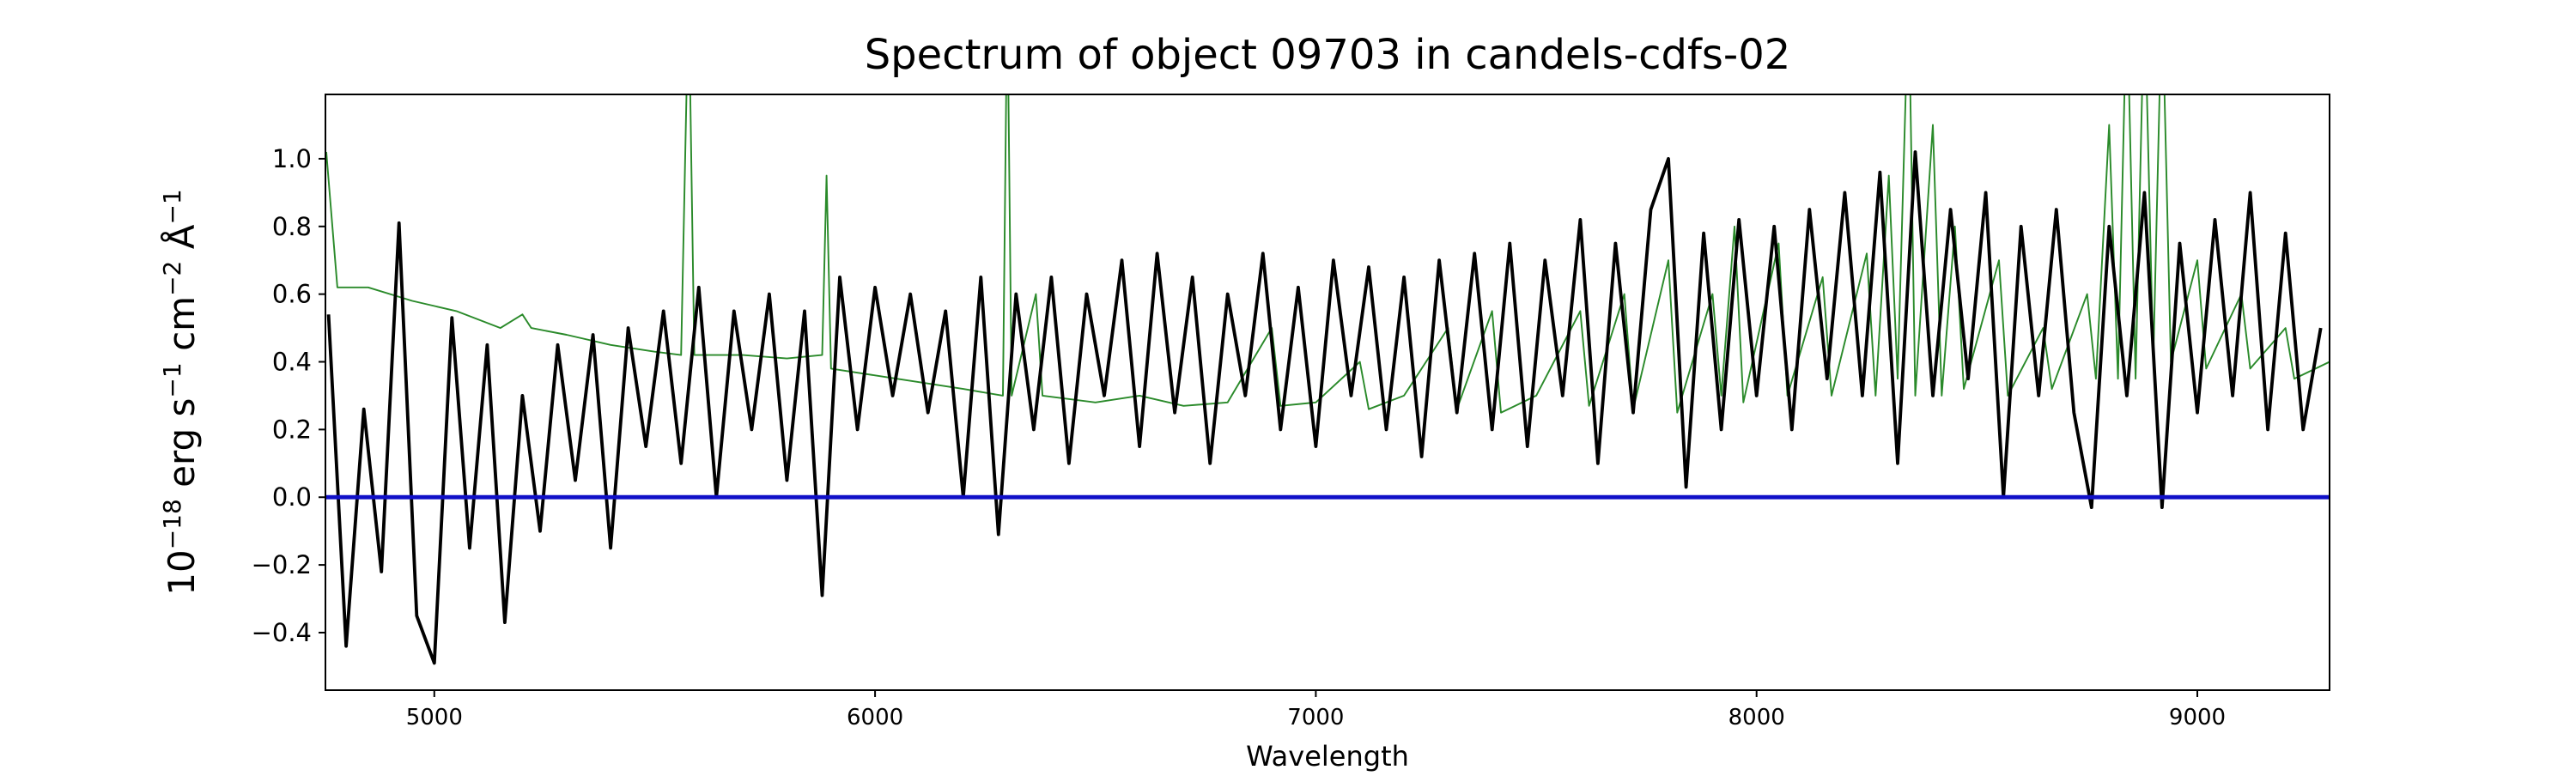 The height and width of the screenshot is (776, 2576). Describe the element at coordinates (172, 279) in the screenshot. I see `y-axis-label-exponent: −2` at that location.